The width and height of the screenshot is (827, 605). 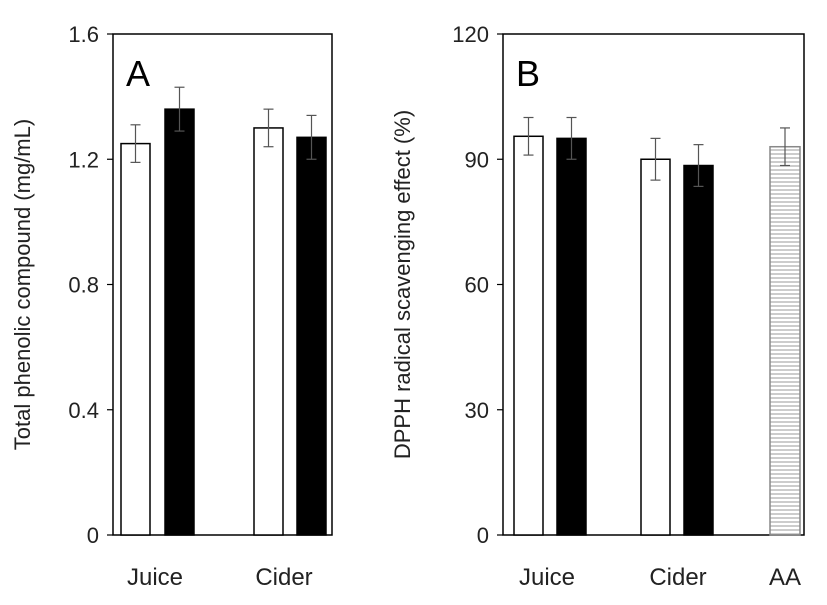 I want to click on y-tick-label: 90, so click(x=477, y=159).